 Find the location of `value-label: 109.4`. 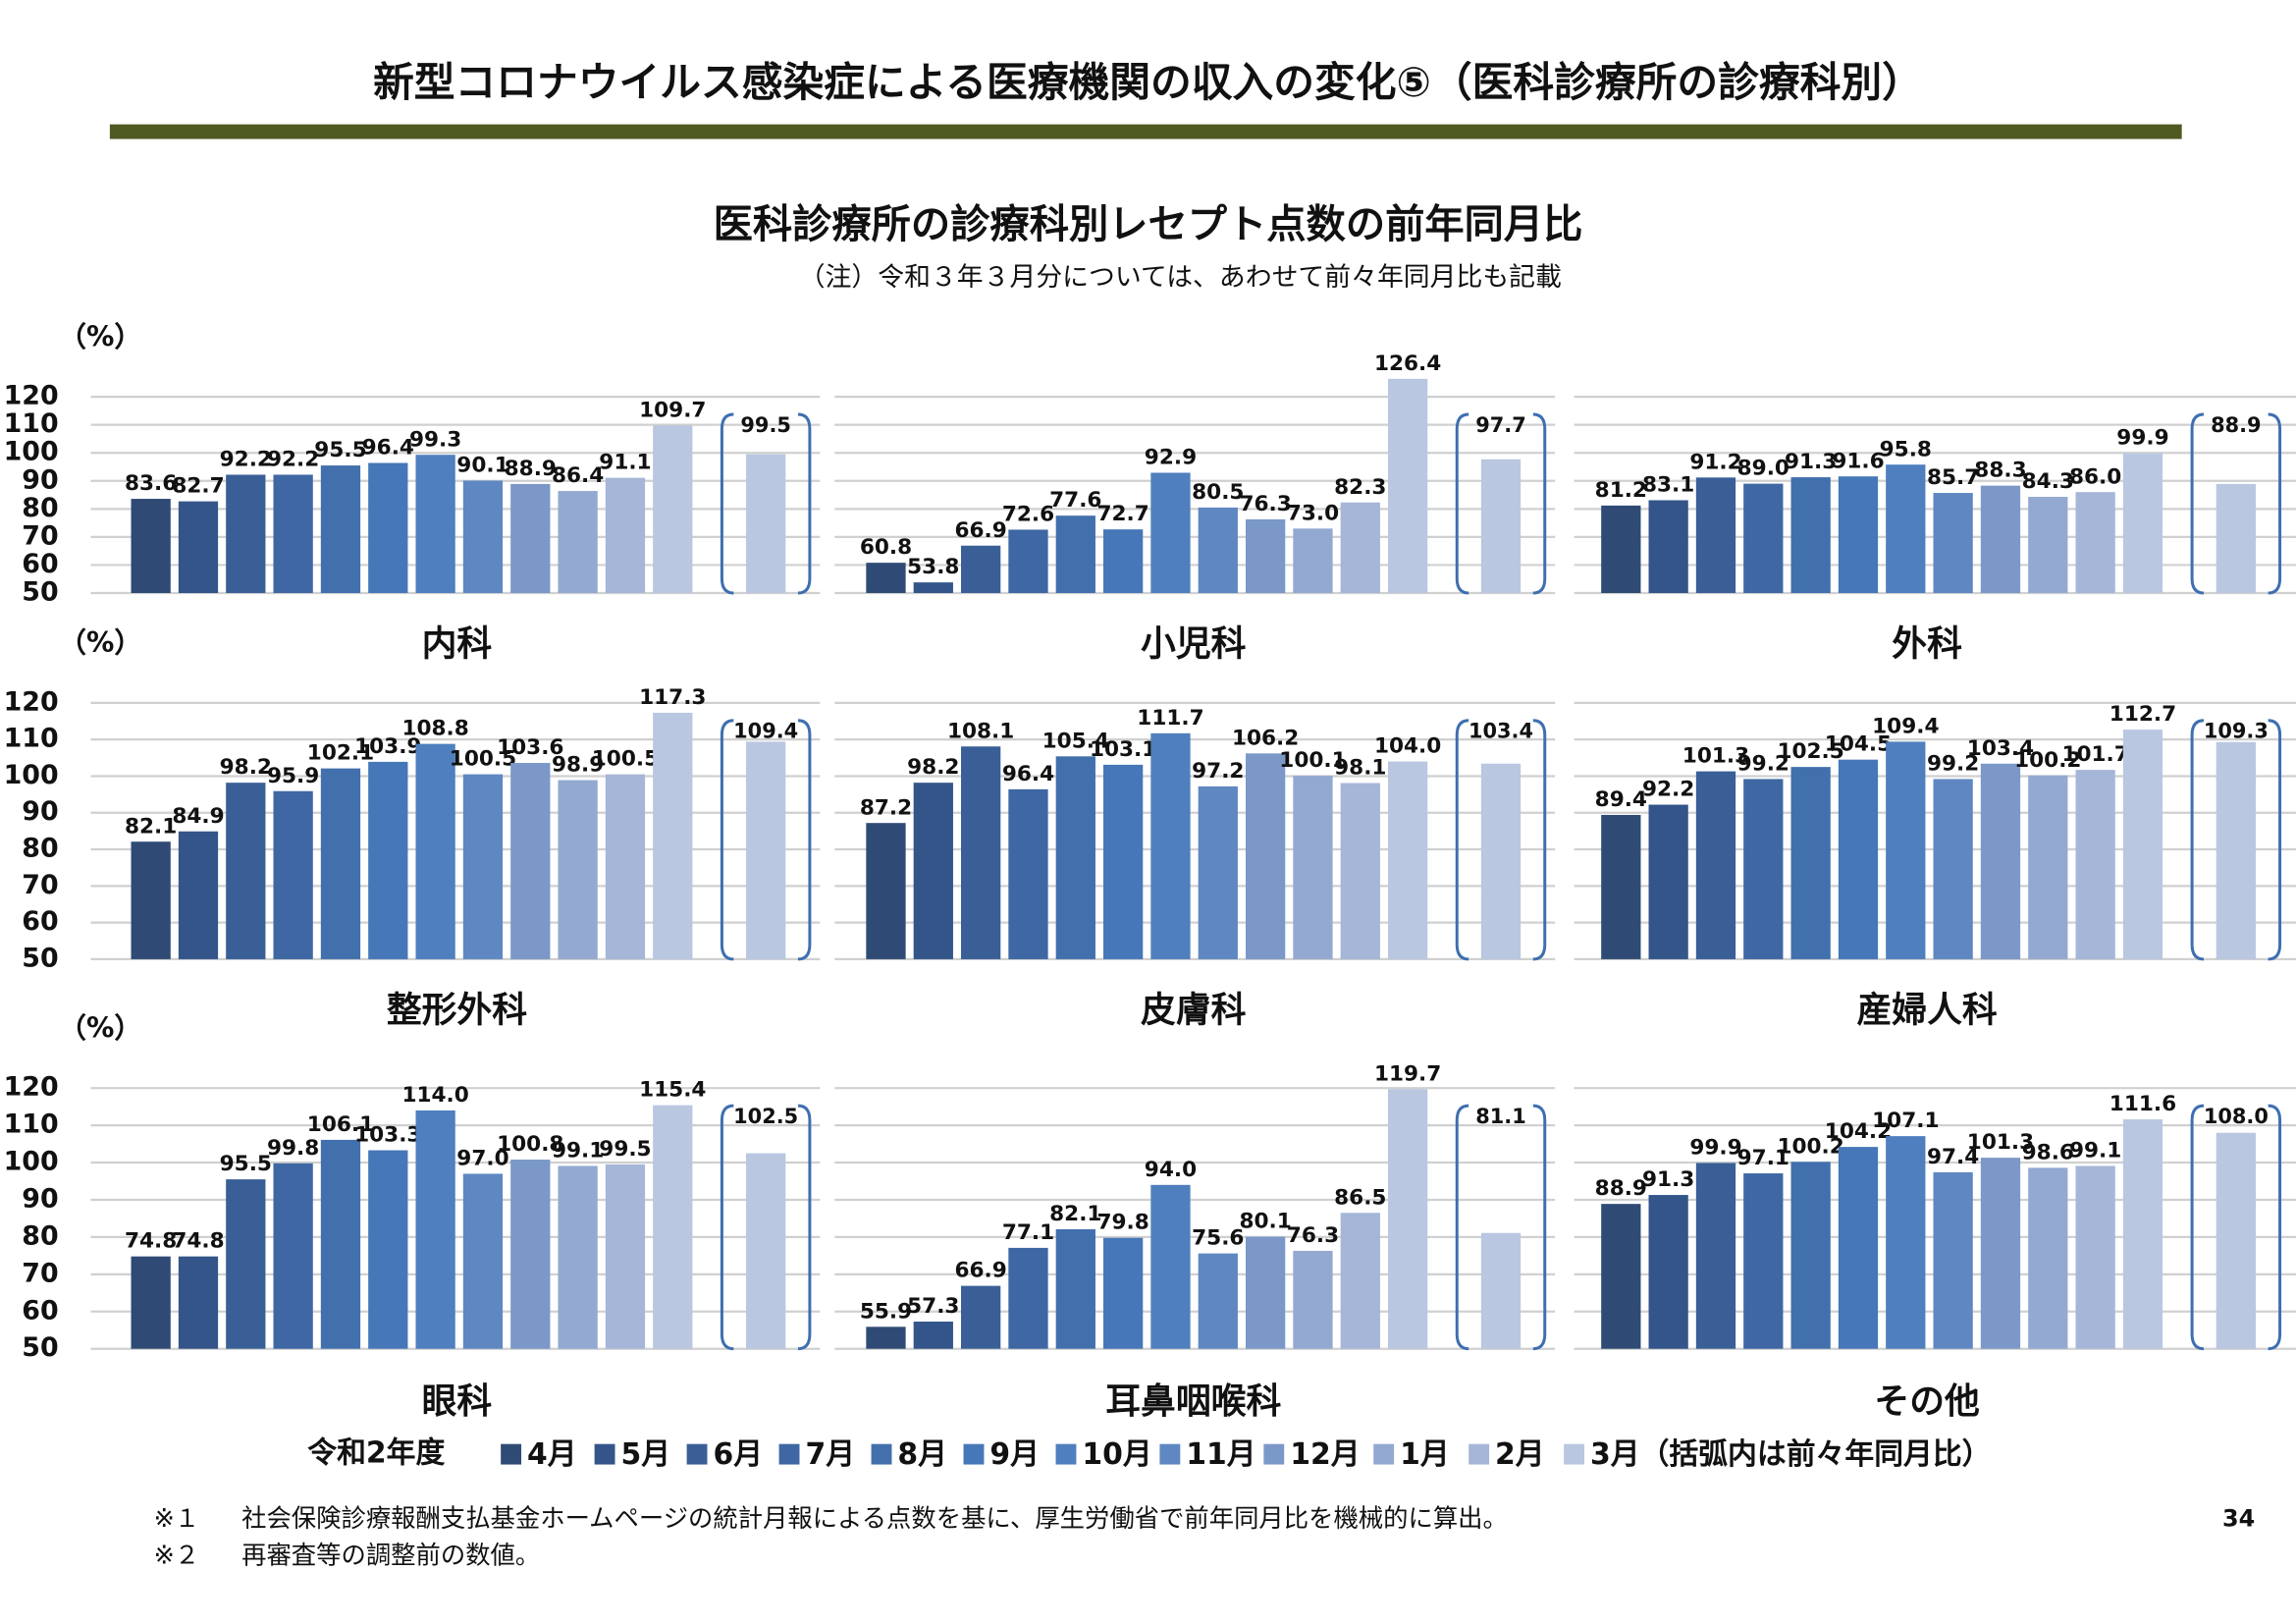

value-label: 109.4 is located at coordinates (1905, 726).